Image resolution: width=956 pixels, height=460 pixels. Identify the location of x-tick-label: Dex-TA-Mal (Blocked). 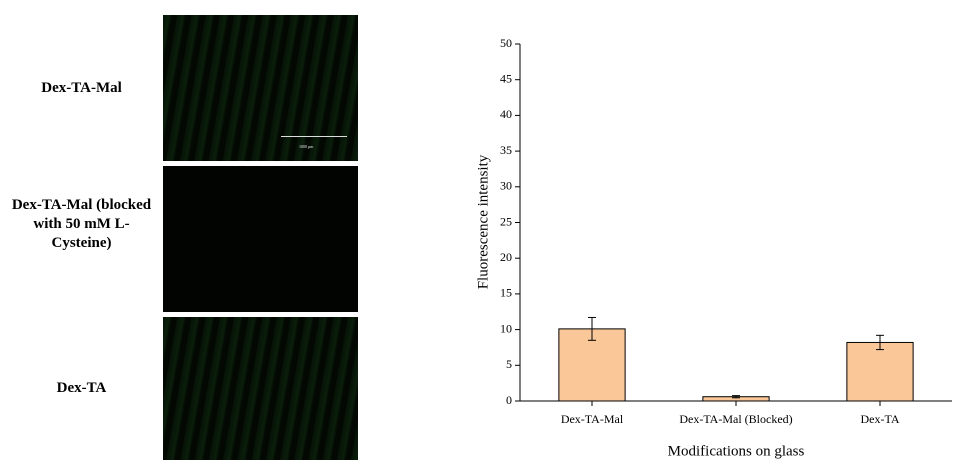
(735, 419).